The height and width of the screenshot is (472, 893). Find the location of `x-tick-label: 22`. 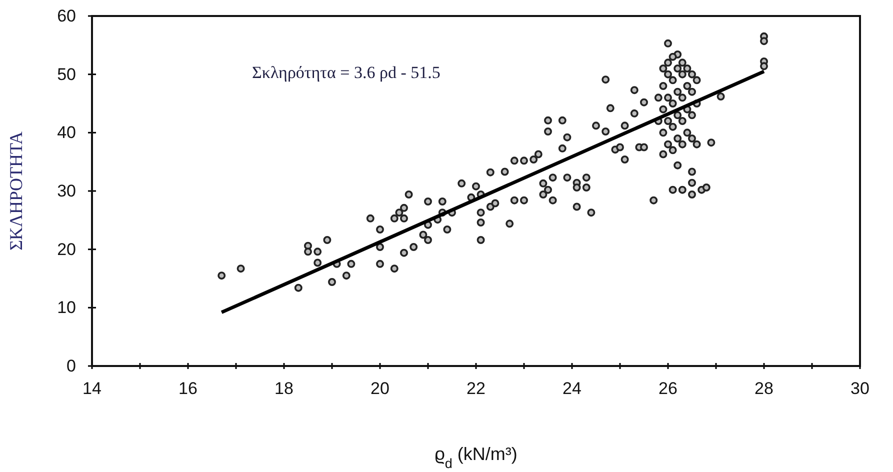

x-tick-label: 22 is located at coordinates (476, 388).